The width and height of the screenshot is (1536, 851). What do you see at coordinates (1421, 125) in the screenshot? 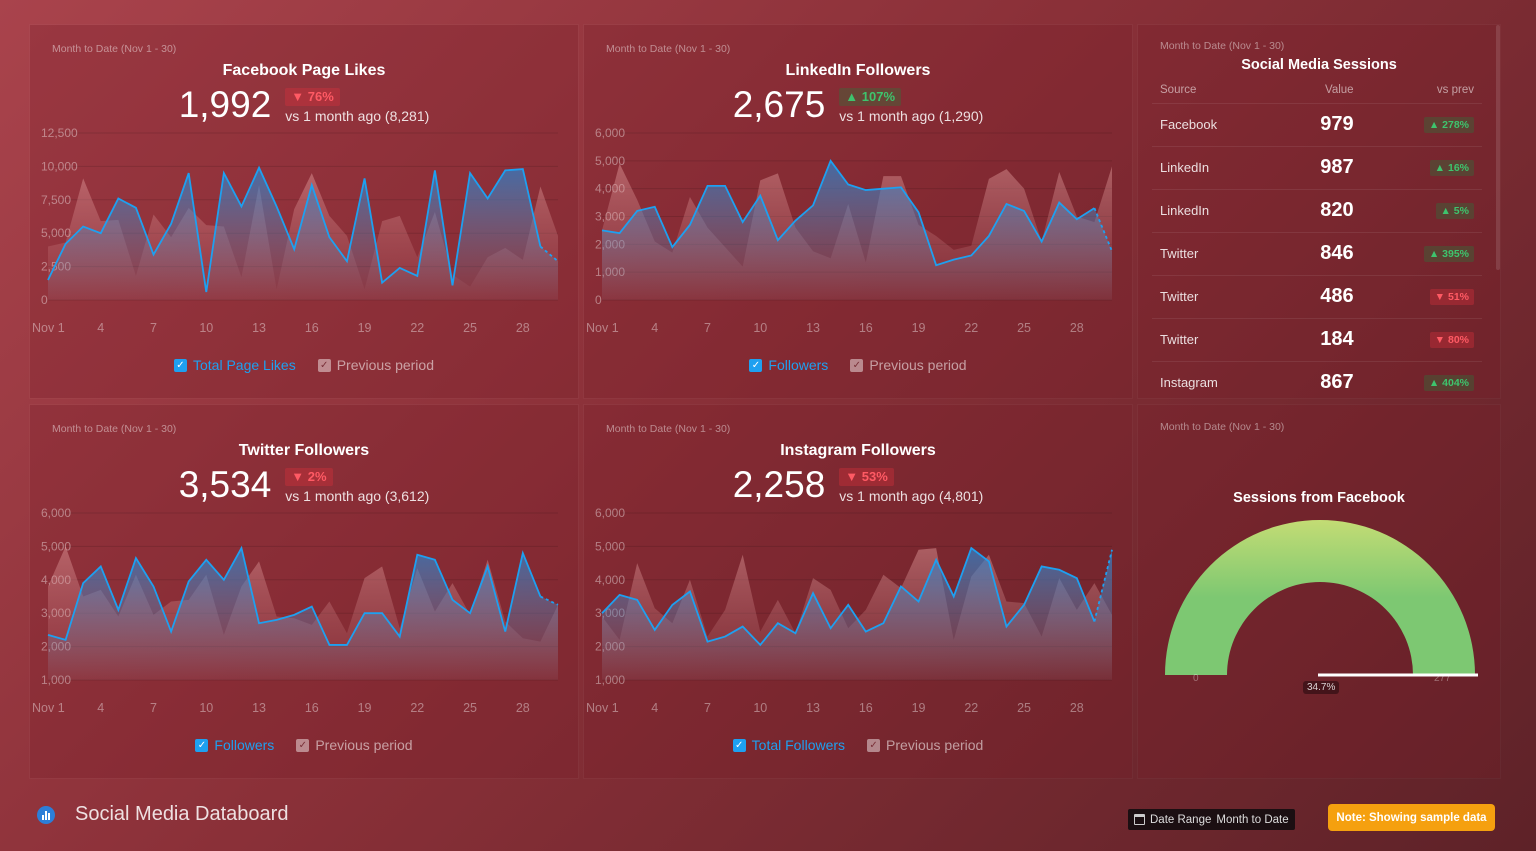
I see `change-cell: ▲ 278%` at bounding box center [1421, 125].